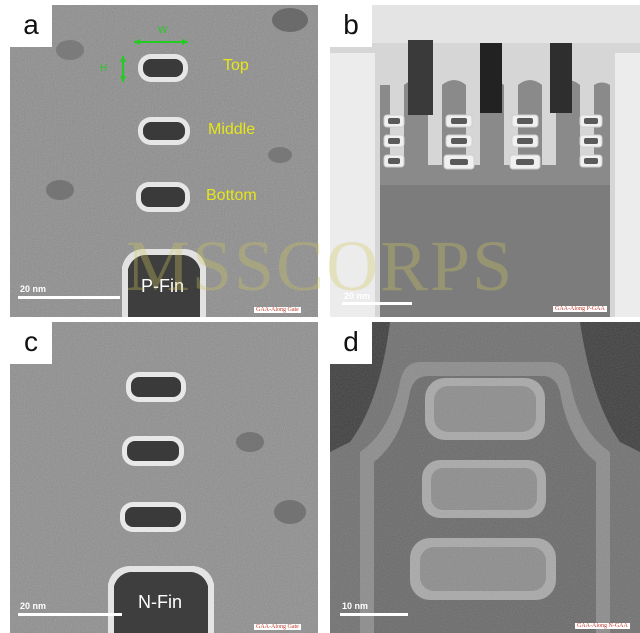 The height and width of the screenshot is (633, 640). Describe the element at coordinates (160, 602) in the screenshot. I see `n-fin-label: N-Fin` at that location.